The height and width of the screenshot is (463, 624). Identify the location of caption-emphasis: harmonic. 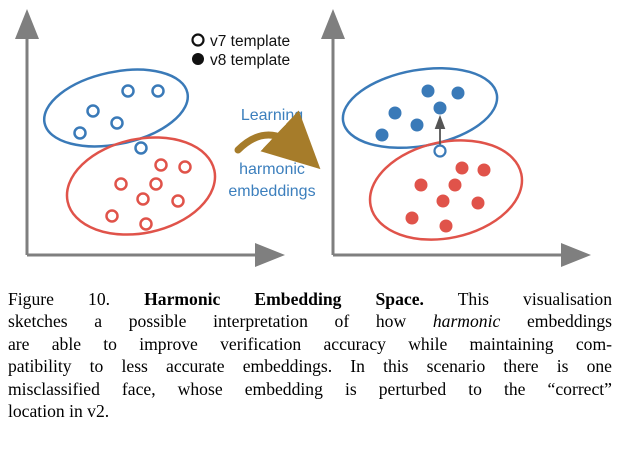
(466, 321).